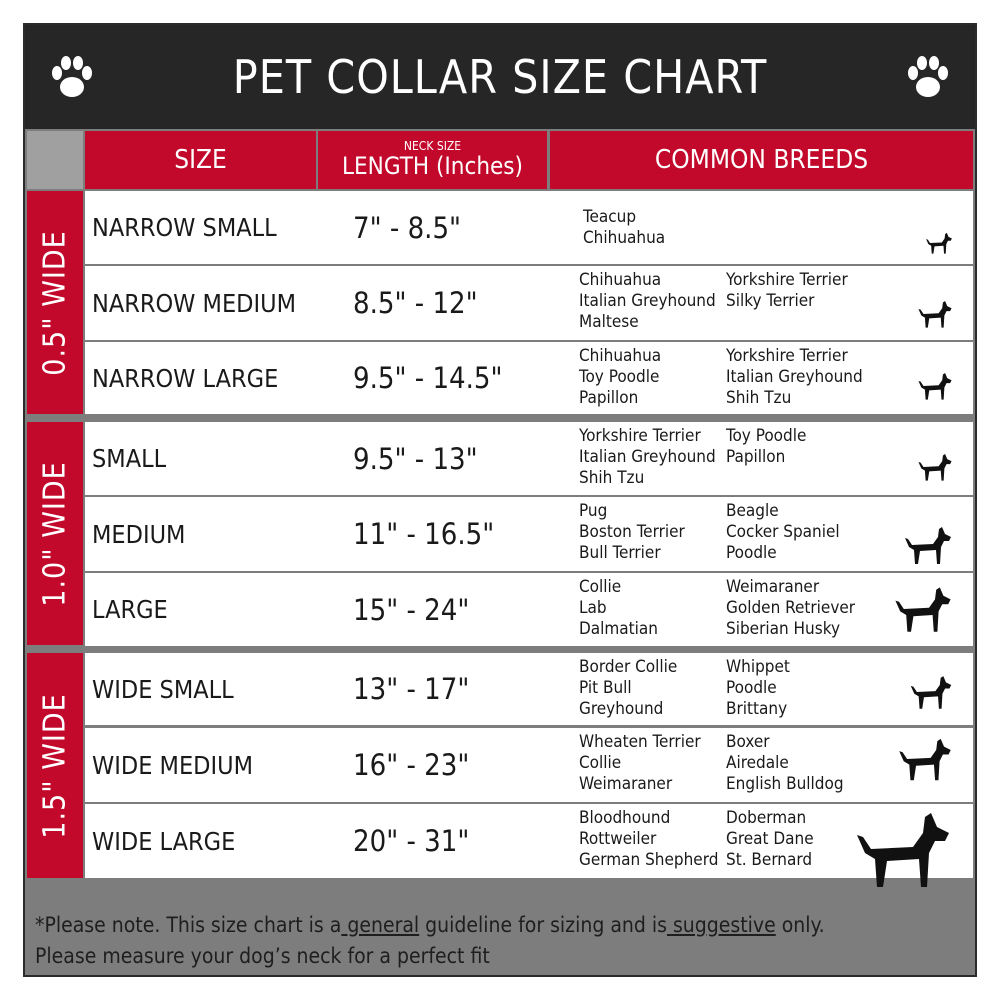 The width and height of the screenshot is (1000, 1000). I want to click on breed: St. Bernard, so click(769, 860).